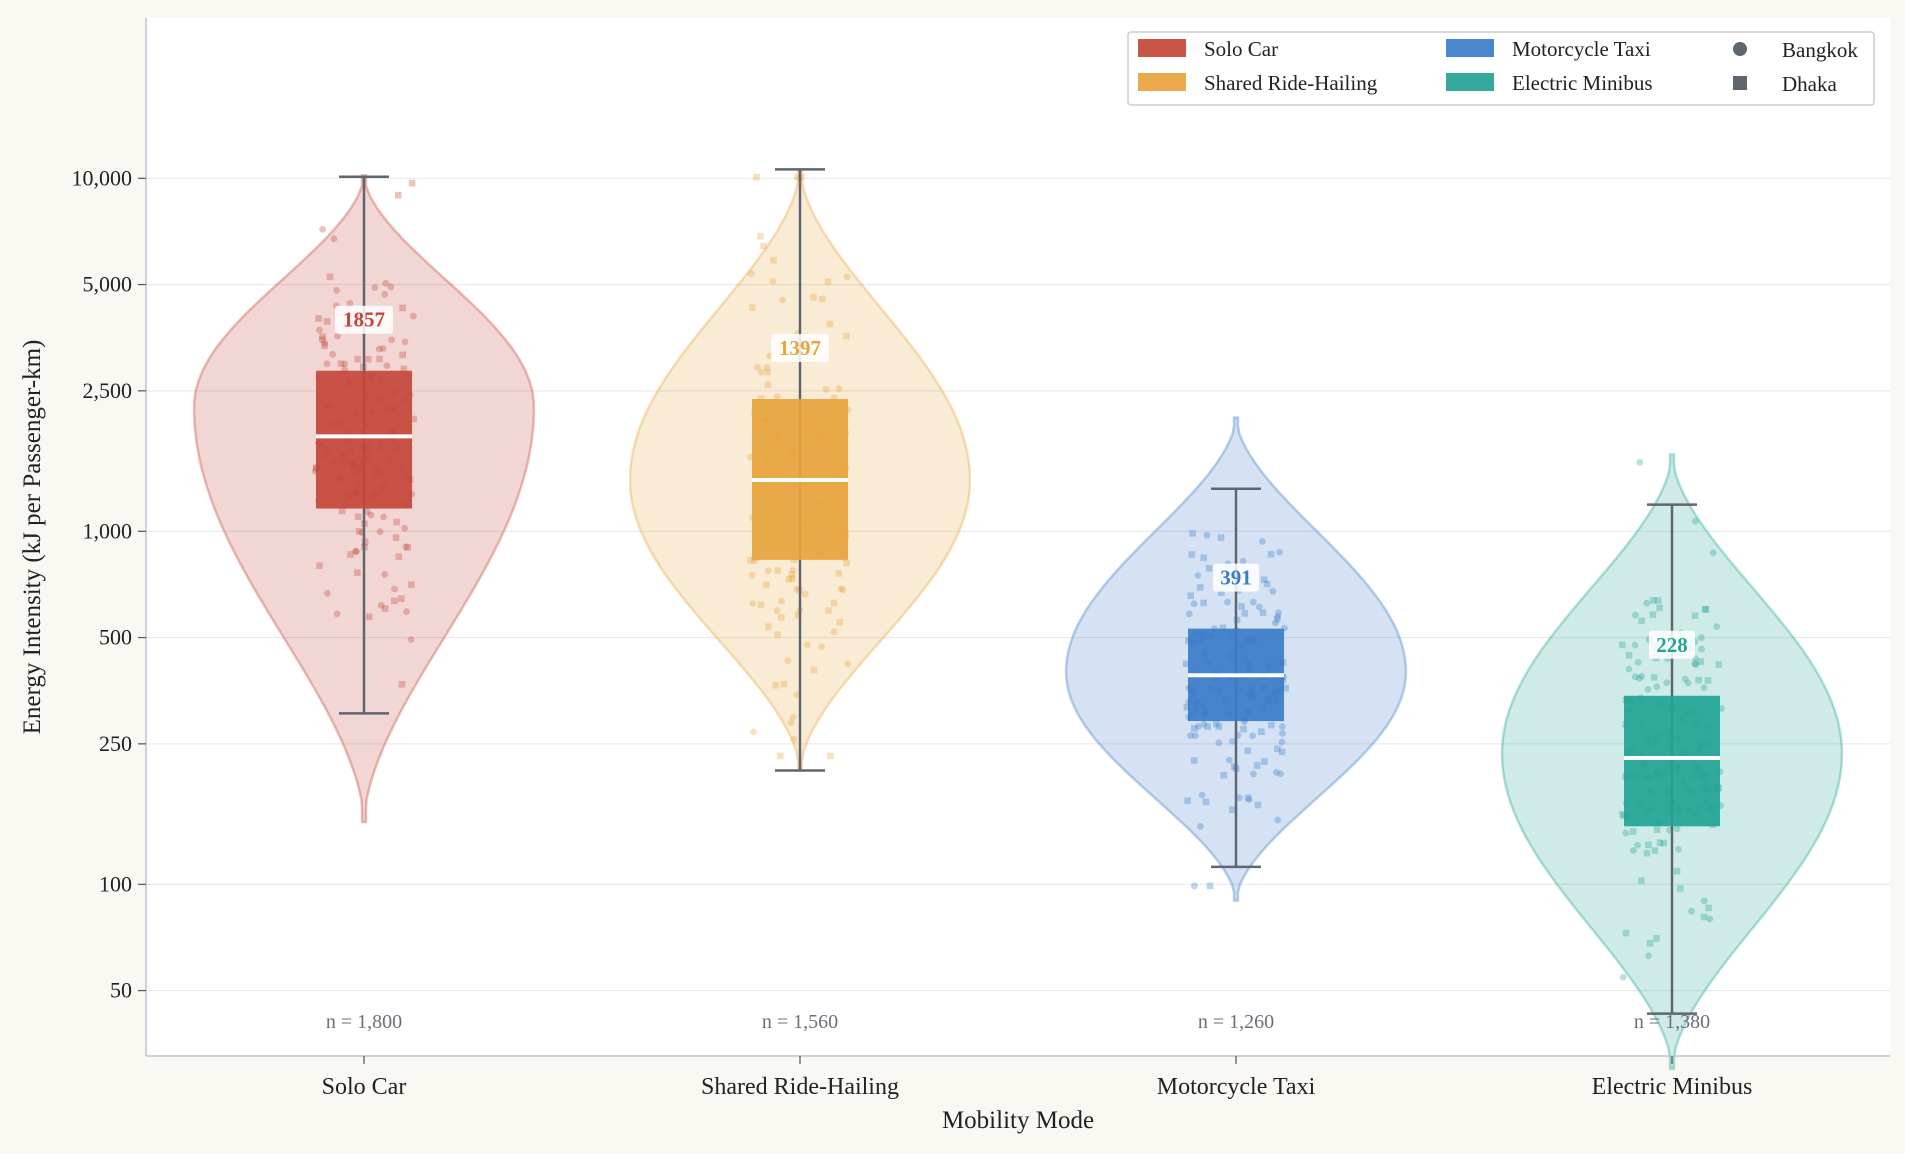  I want to click on n-count-label: n = 1,800, so click(364, 1022).